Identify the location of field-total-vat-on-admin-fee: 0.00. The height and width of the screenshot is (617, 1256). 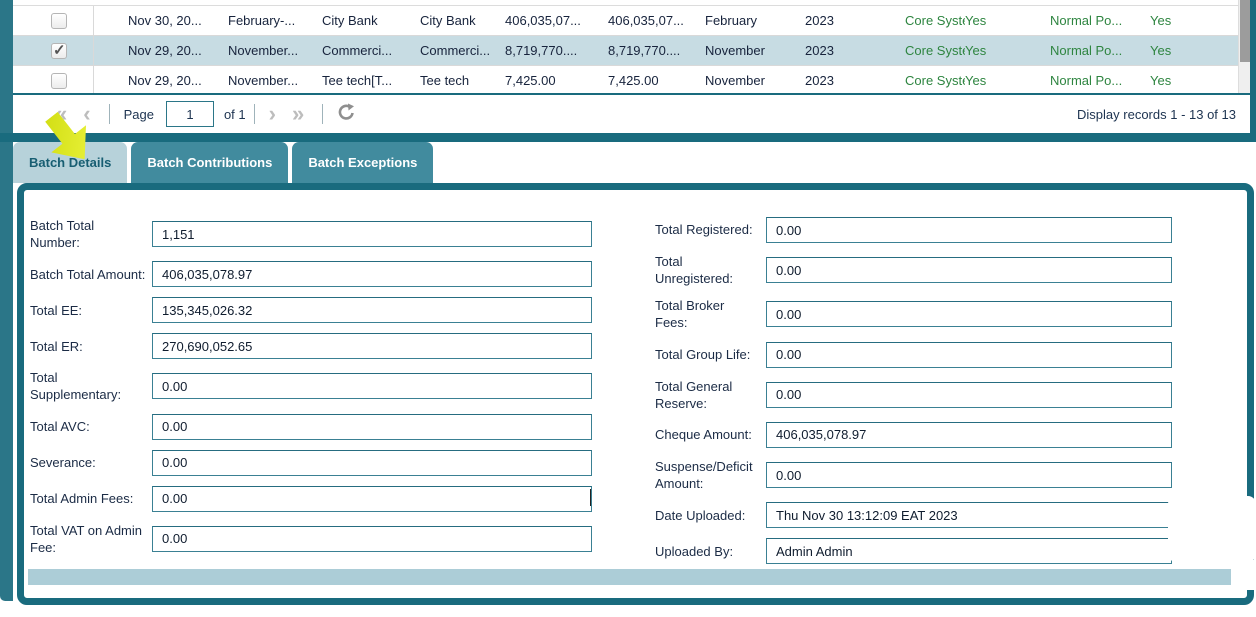
(372, 538).